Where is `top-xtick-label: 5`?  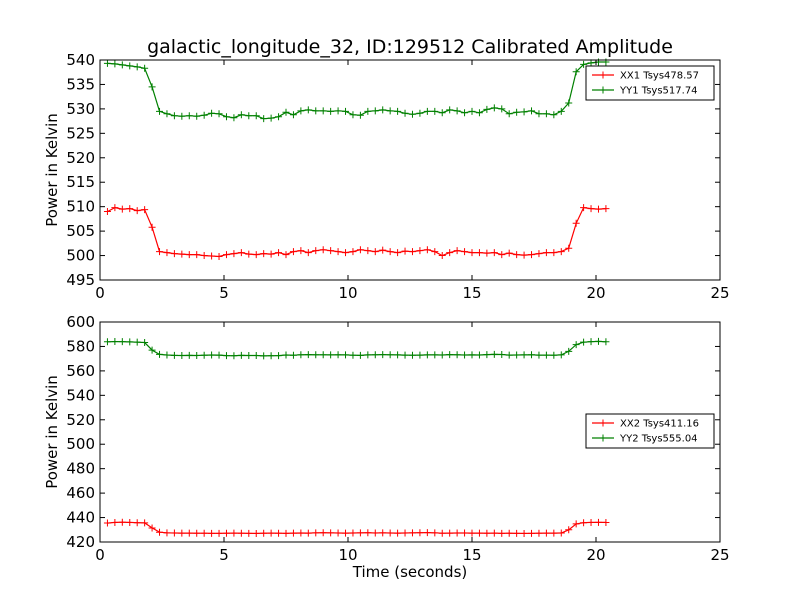
top-xtick-label: 5 is located at coordinates (224, 293).